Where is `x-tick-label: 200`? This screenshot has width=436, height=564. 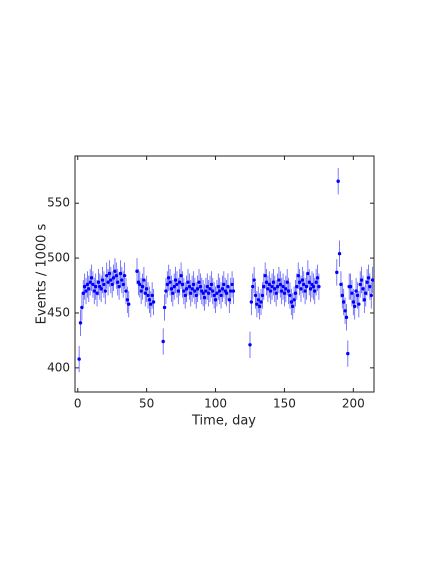 x-tick-label: 200 is located at coordinates (353, 404).